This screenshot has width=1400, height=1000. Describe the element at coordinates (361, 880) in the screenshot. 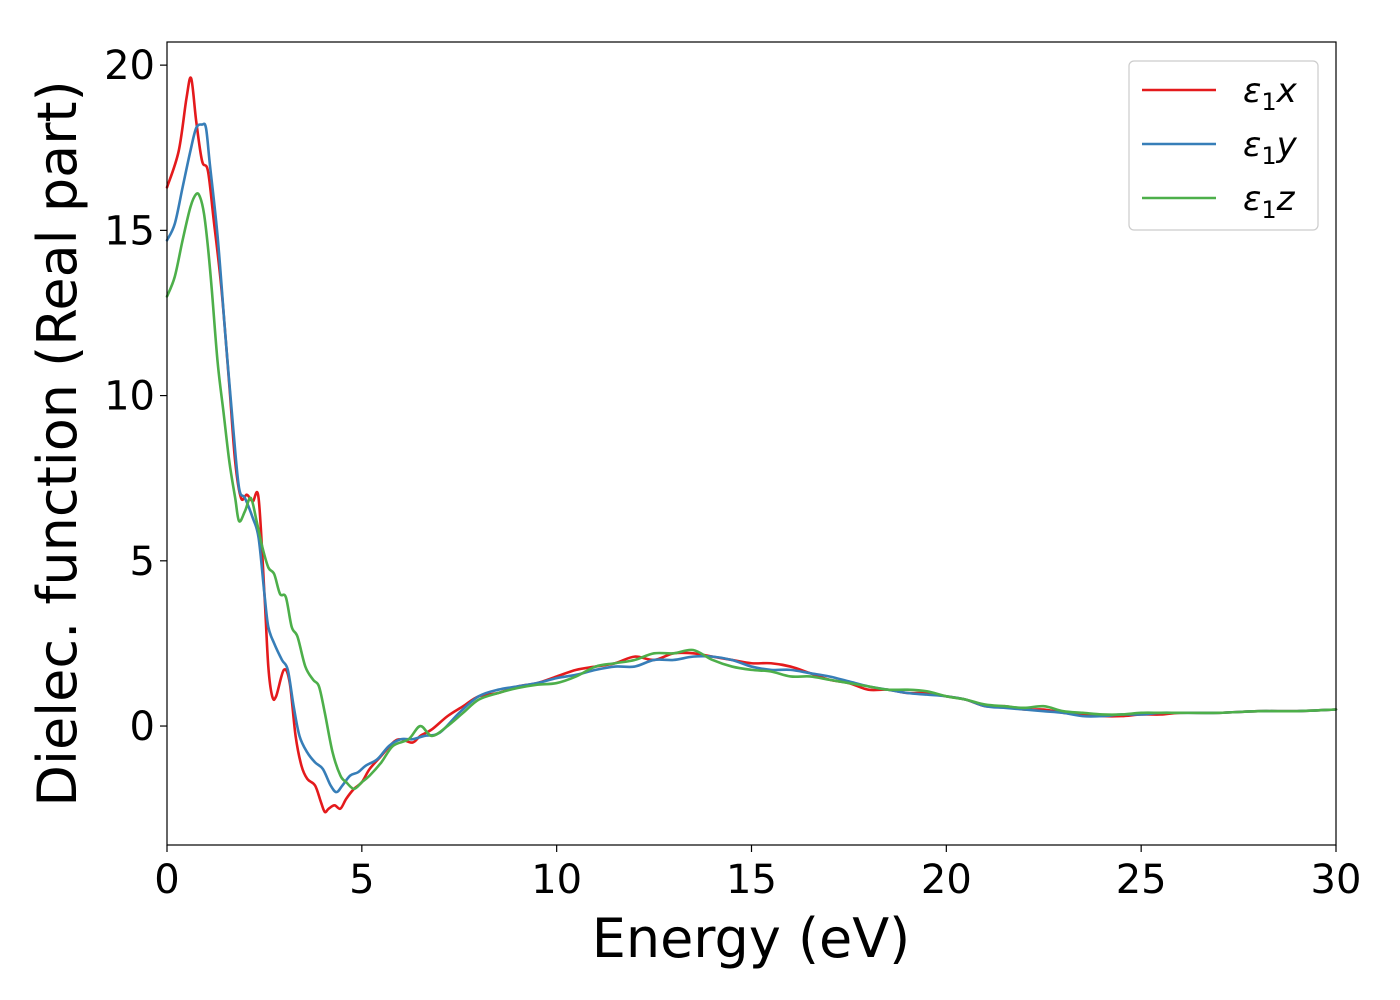

I see `x-tick-label: 5` at that location.